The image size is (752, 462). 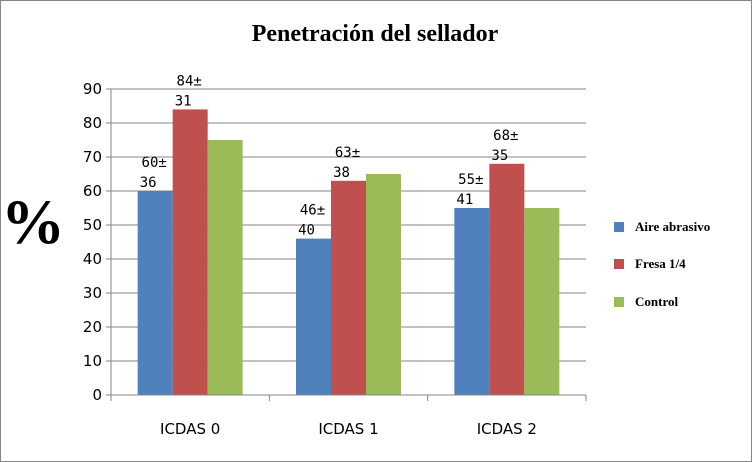 What do you see at coordinates (92, 259) in the screenshot?
I see `y-tick-label: 40` at bounding box center [92, 259].